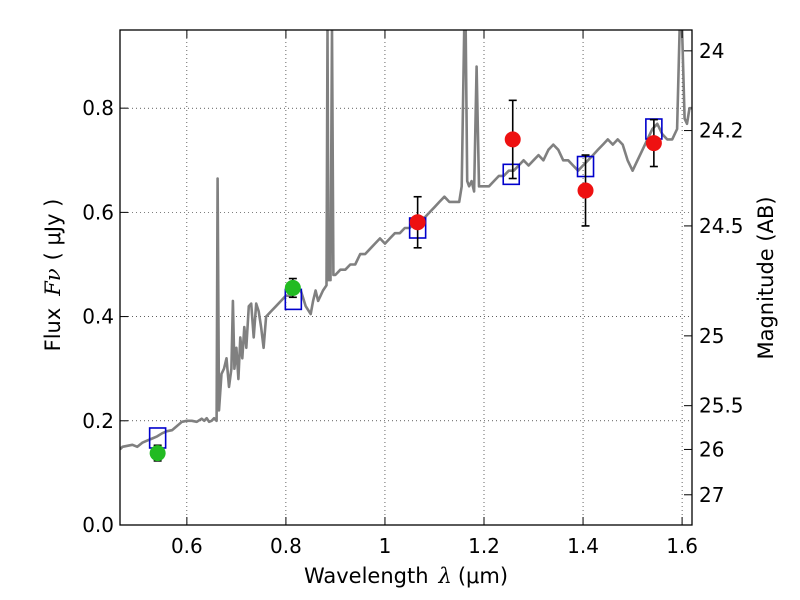 The width and height of the screenshot is (800, 600). I want to click on y-axis-label-symbol: Fν, so click(53, 282).